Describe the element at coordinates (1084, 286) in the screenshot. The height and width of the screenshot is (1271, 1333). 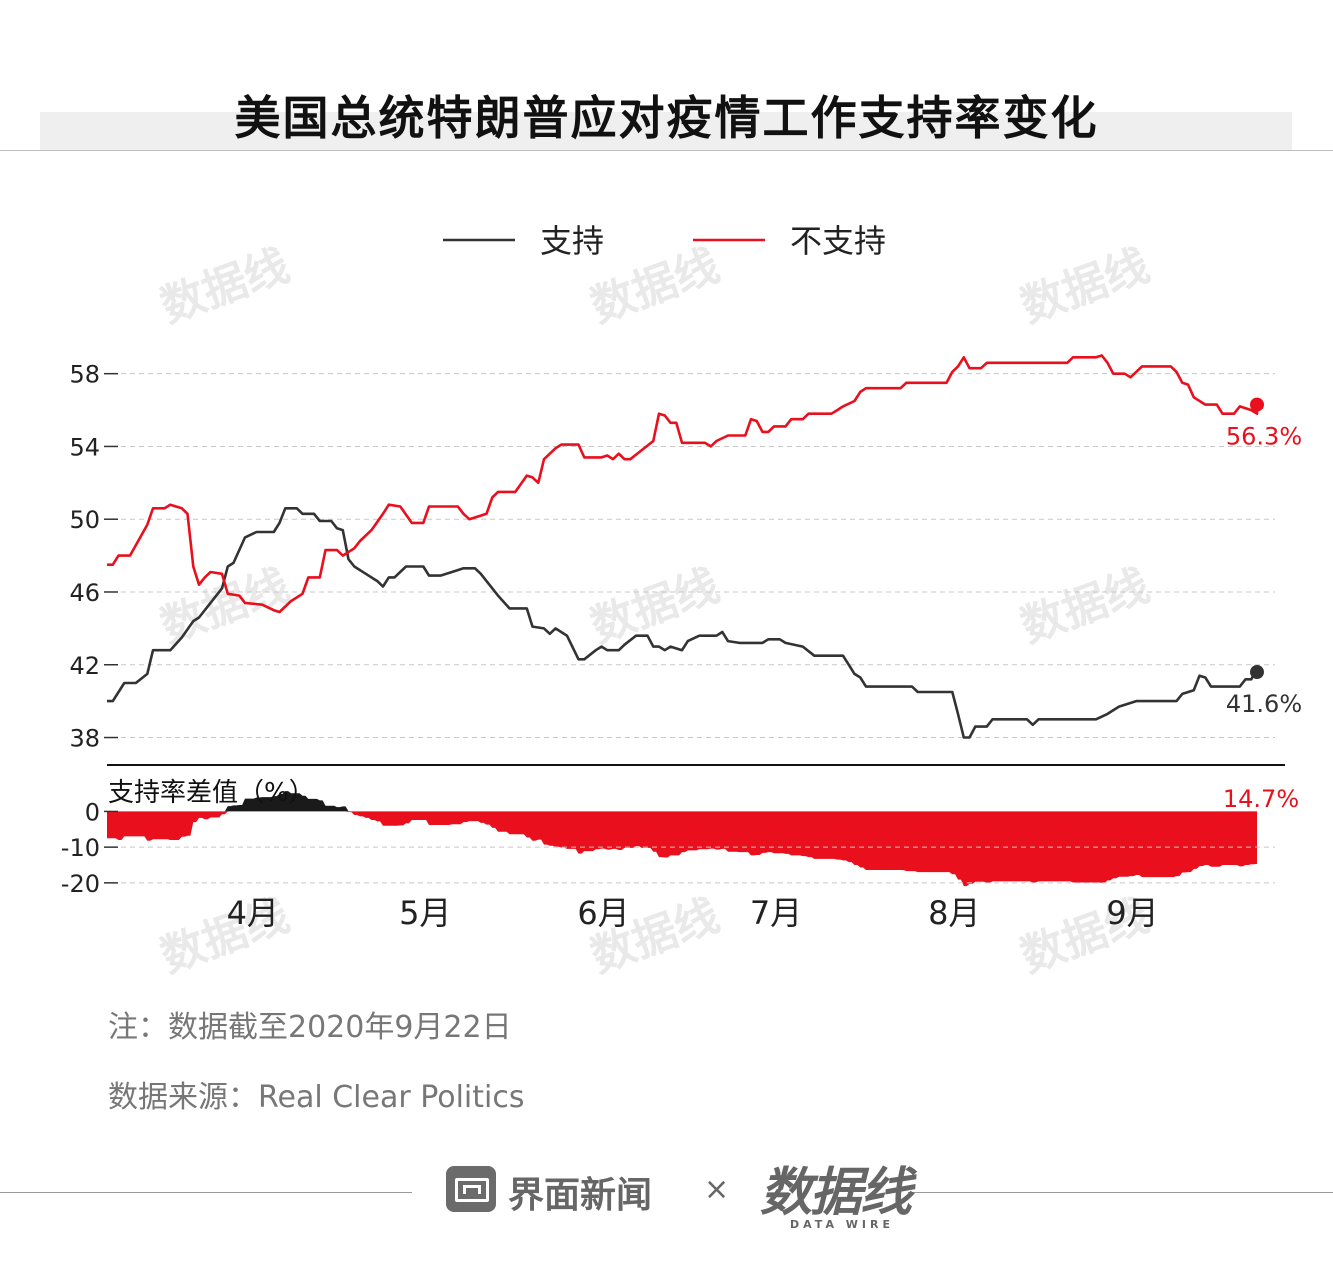
I see `watermark-2: 数据线` at that location.